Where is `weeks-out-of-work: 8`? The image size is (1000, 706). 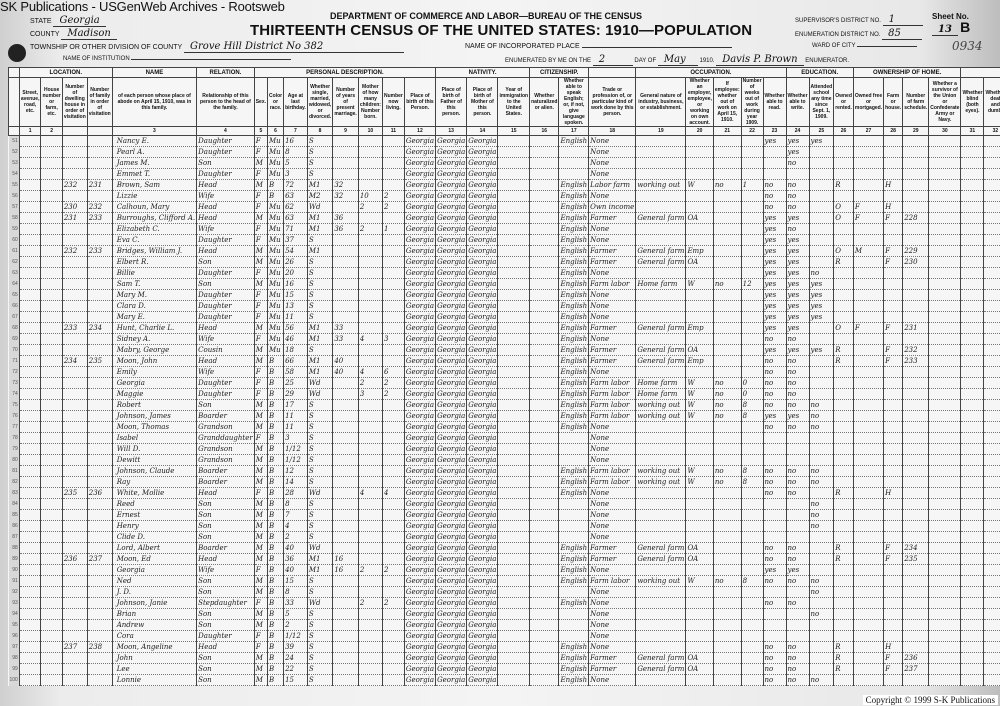
weeks-out-of-work: 8 is located at coordinates (752, 581).